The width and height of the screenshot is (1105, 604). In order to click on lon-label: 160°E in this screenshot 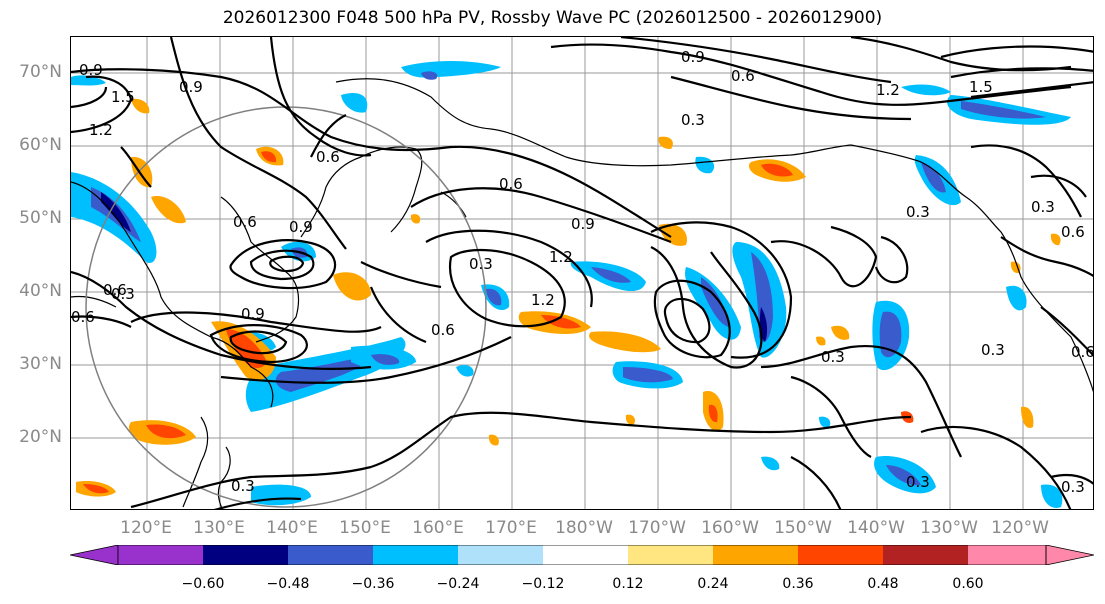, I will do `click(438, 528)`.